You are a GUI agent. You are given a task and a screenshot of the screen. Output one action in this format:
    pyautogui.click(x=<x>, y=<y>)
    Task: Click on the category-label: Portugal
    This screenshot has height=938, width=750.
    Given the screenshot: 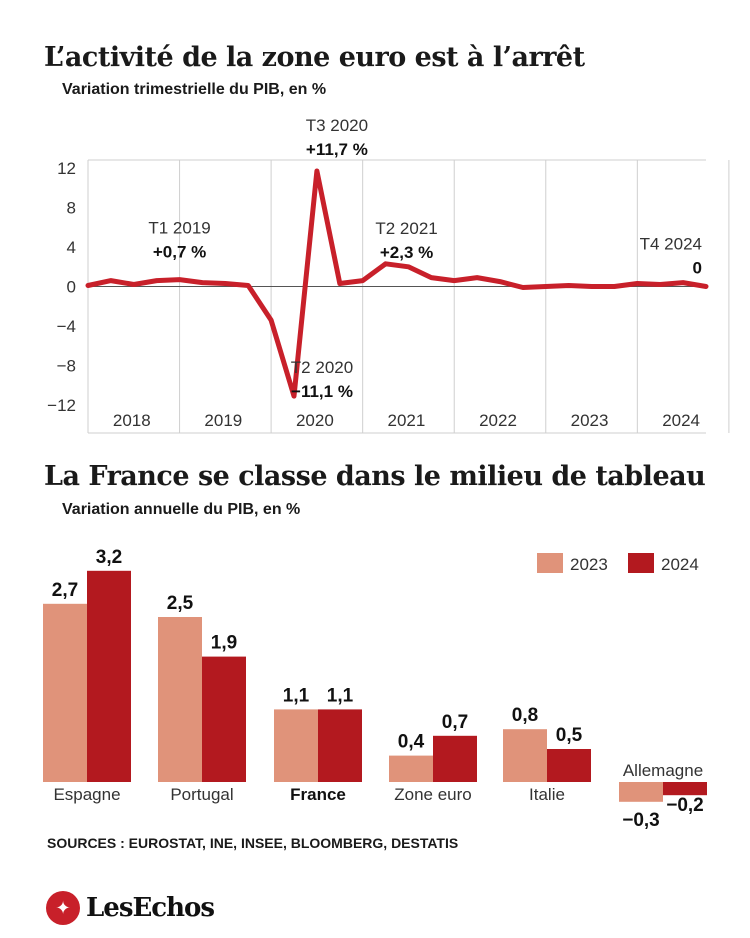 What is the action you would take?
    pyautogui.click(x=201, y=794)
    